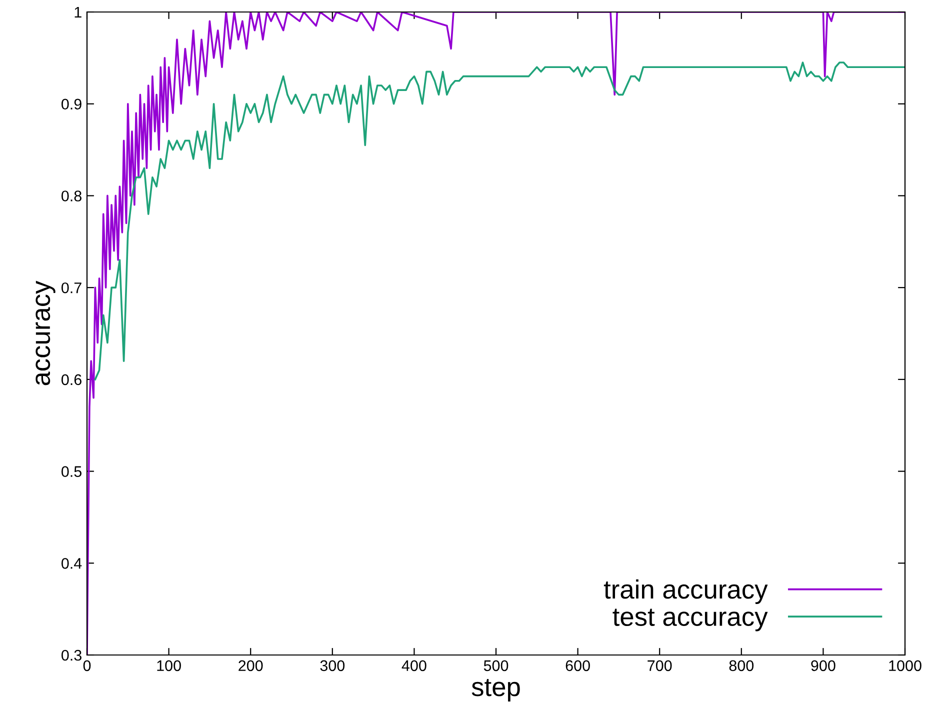 The image size is (930, 714). I want to click on y-tick-label: 0.8, so click(72, 196).